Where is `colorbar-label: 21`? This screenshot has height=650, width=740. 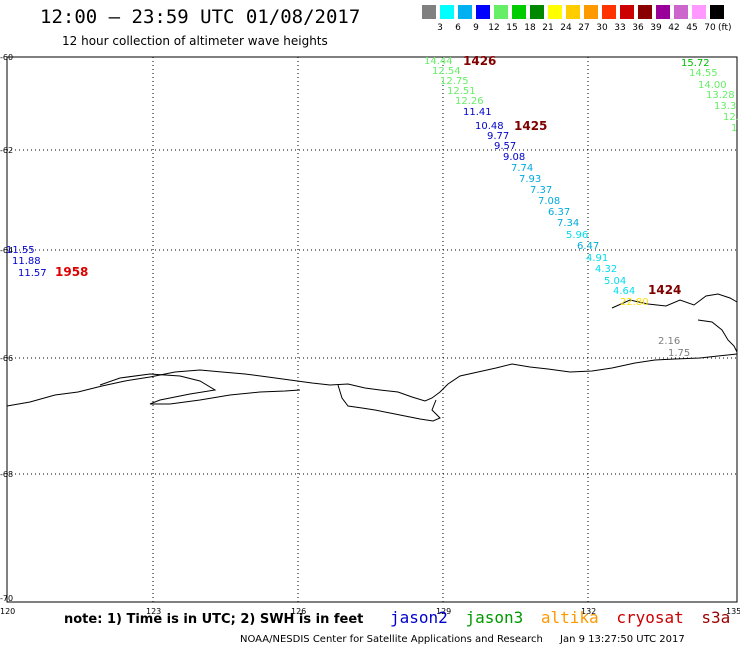
colorbar-label: 21 is located at coordinates (548, 28).